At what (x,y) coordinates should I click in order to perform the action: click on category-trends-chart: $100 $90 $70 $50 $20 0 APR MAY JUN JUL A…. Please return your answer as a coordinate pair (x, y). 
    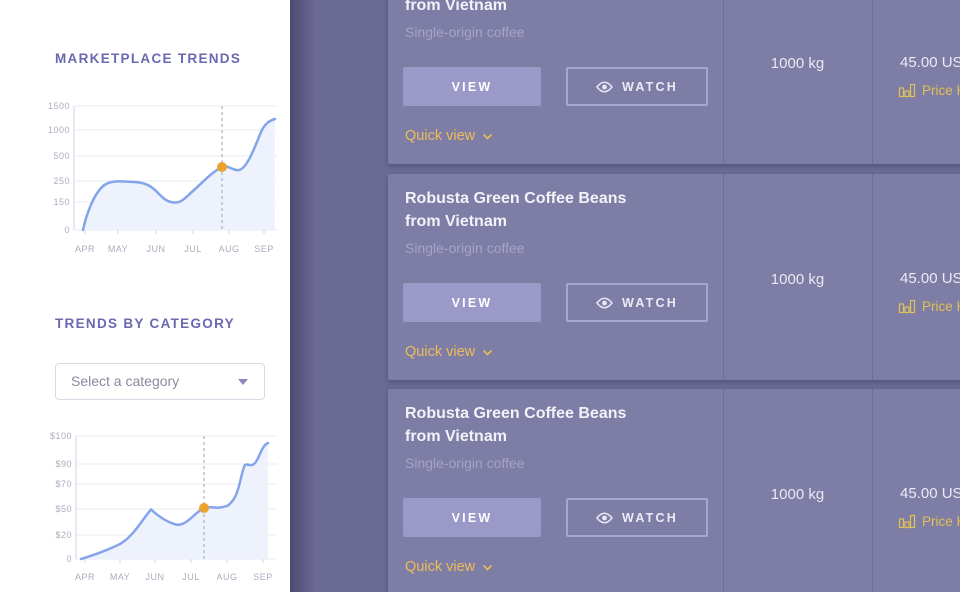
    Looking at the image, I should click on (163, 506).